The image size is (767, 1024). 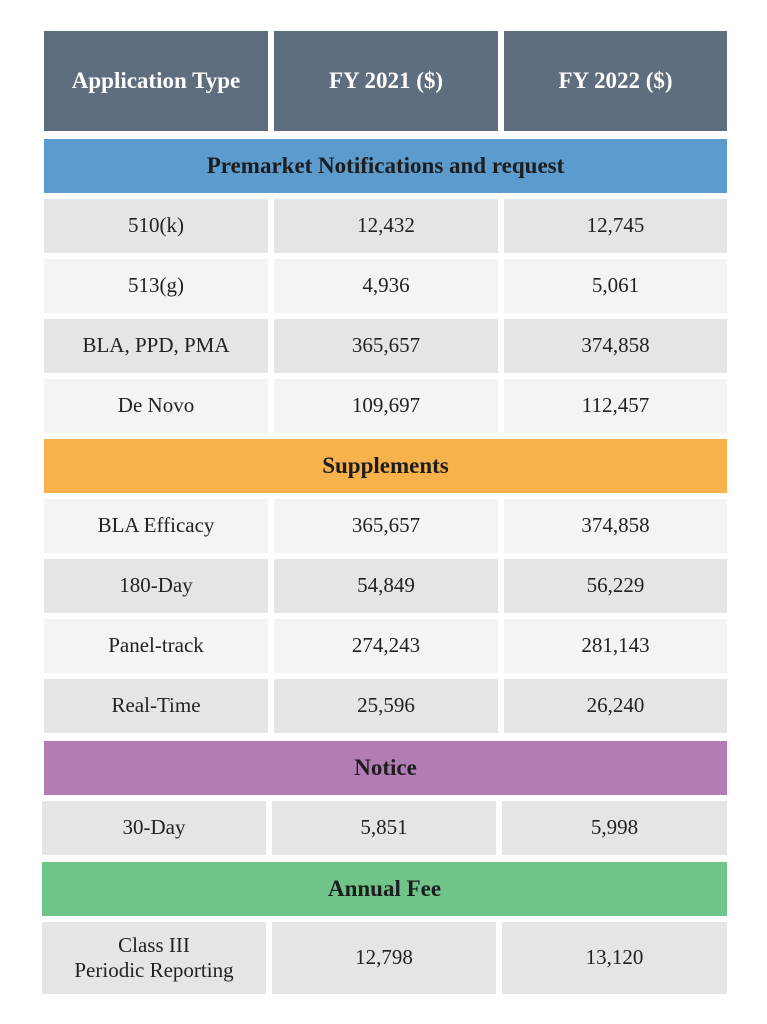 I want to click on header-application-type: Application Type, so click(x=156, y=81).